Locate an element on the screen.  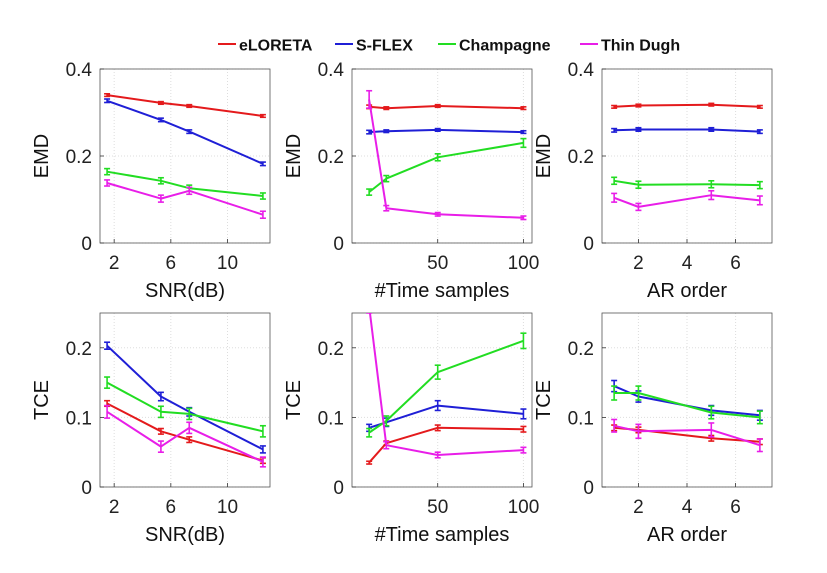
x-tick-label: 4 is located at coordinates (687, 507).